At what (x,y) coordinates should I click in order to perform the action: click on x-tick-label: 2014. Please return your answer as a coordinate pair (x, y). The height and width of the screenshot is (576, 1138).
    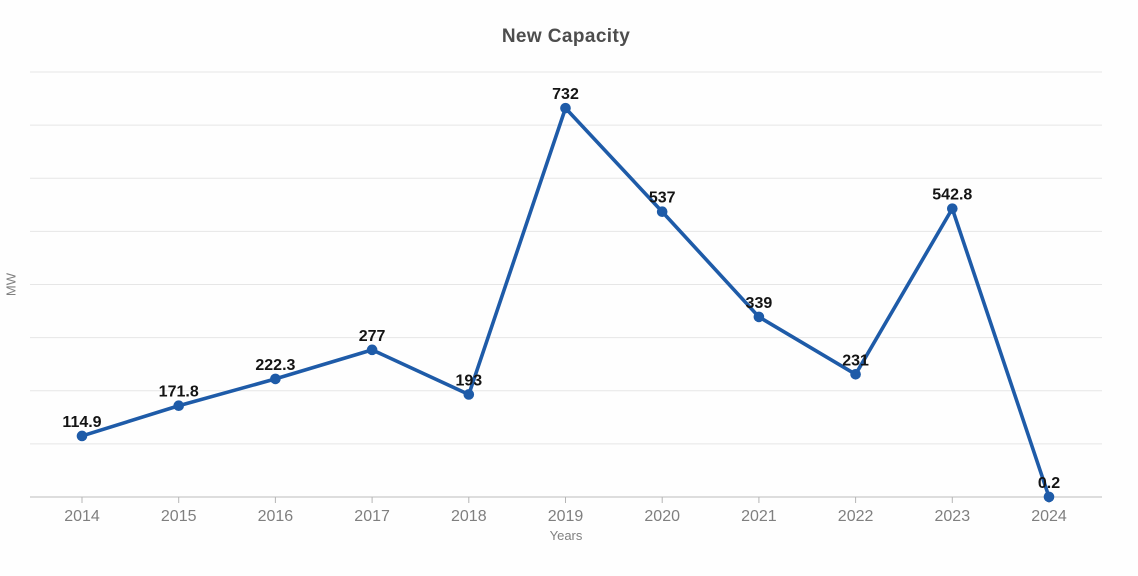
    Looking at the image, I should click on (82, 516).